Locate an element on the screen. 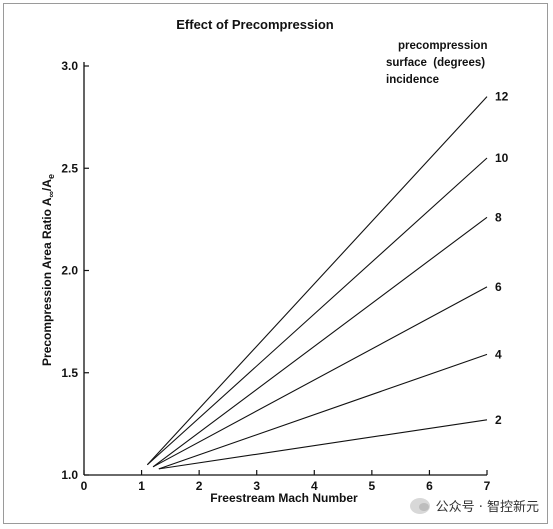 The height and width of the screenshot is (529, 553). y-axis-label: Precompression Area Ratio A∞/Ae is located at coordinates (48, 270).